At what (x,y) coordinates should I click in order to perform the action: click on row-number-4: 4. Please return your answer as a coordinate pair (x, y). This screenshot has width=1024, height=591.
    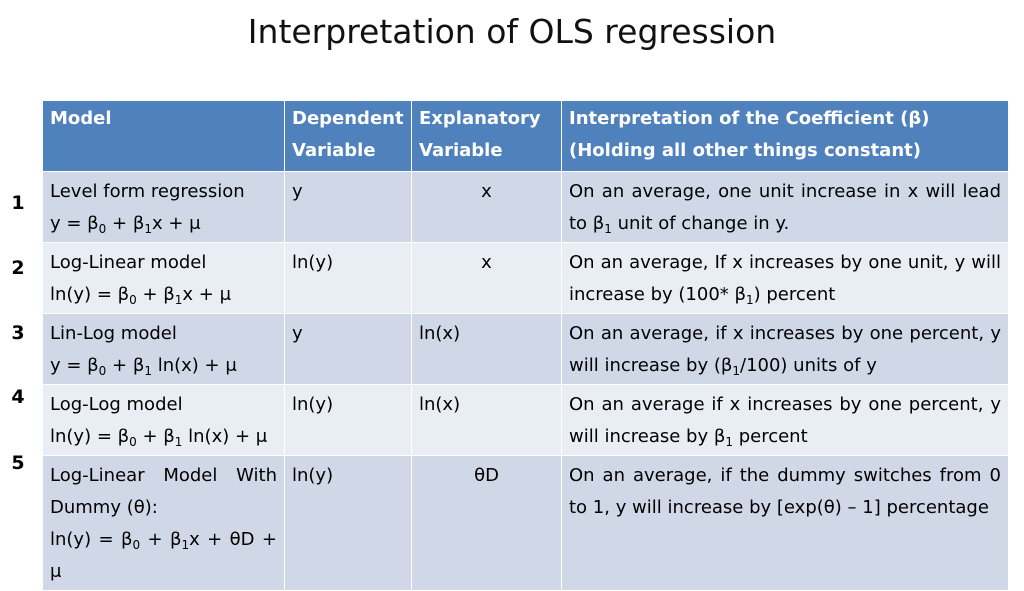
    Looking at the image, I should click on (18, 397).